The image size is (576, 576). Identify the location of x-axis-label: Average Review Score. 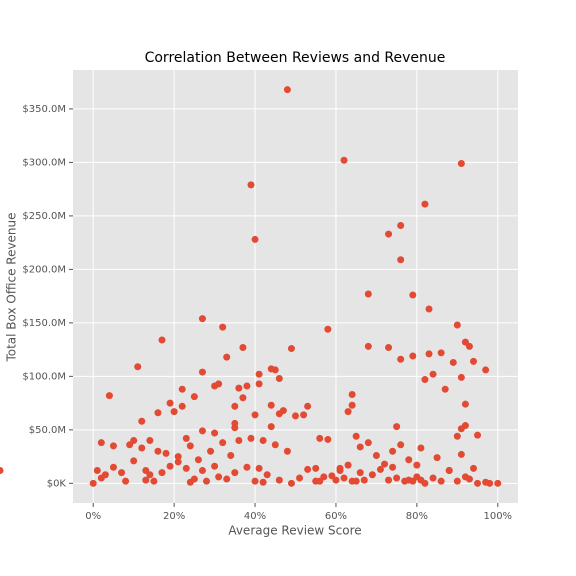
(294, 531).